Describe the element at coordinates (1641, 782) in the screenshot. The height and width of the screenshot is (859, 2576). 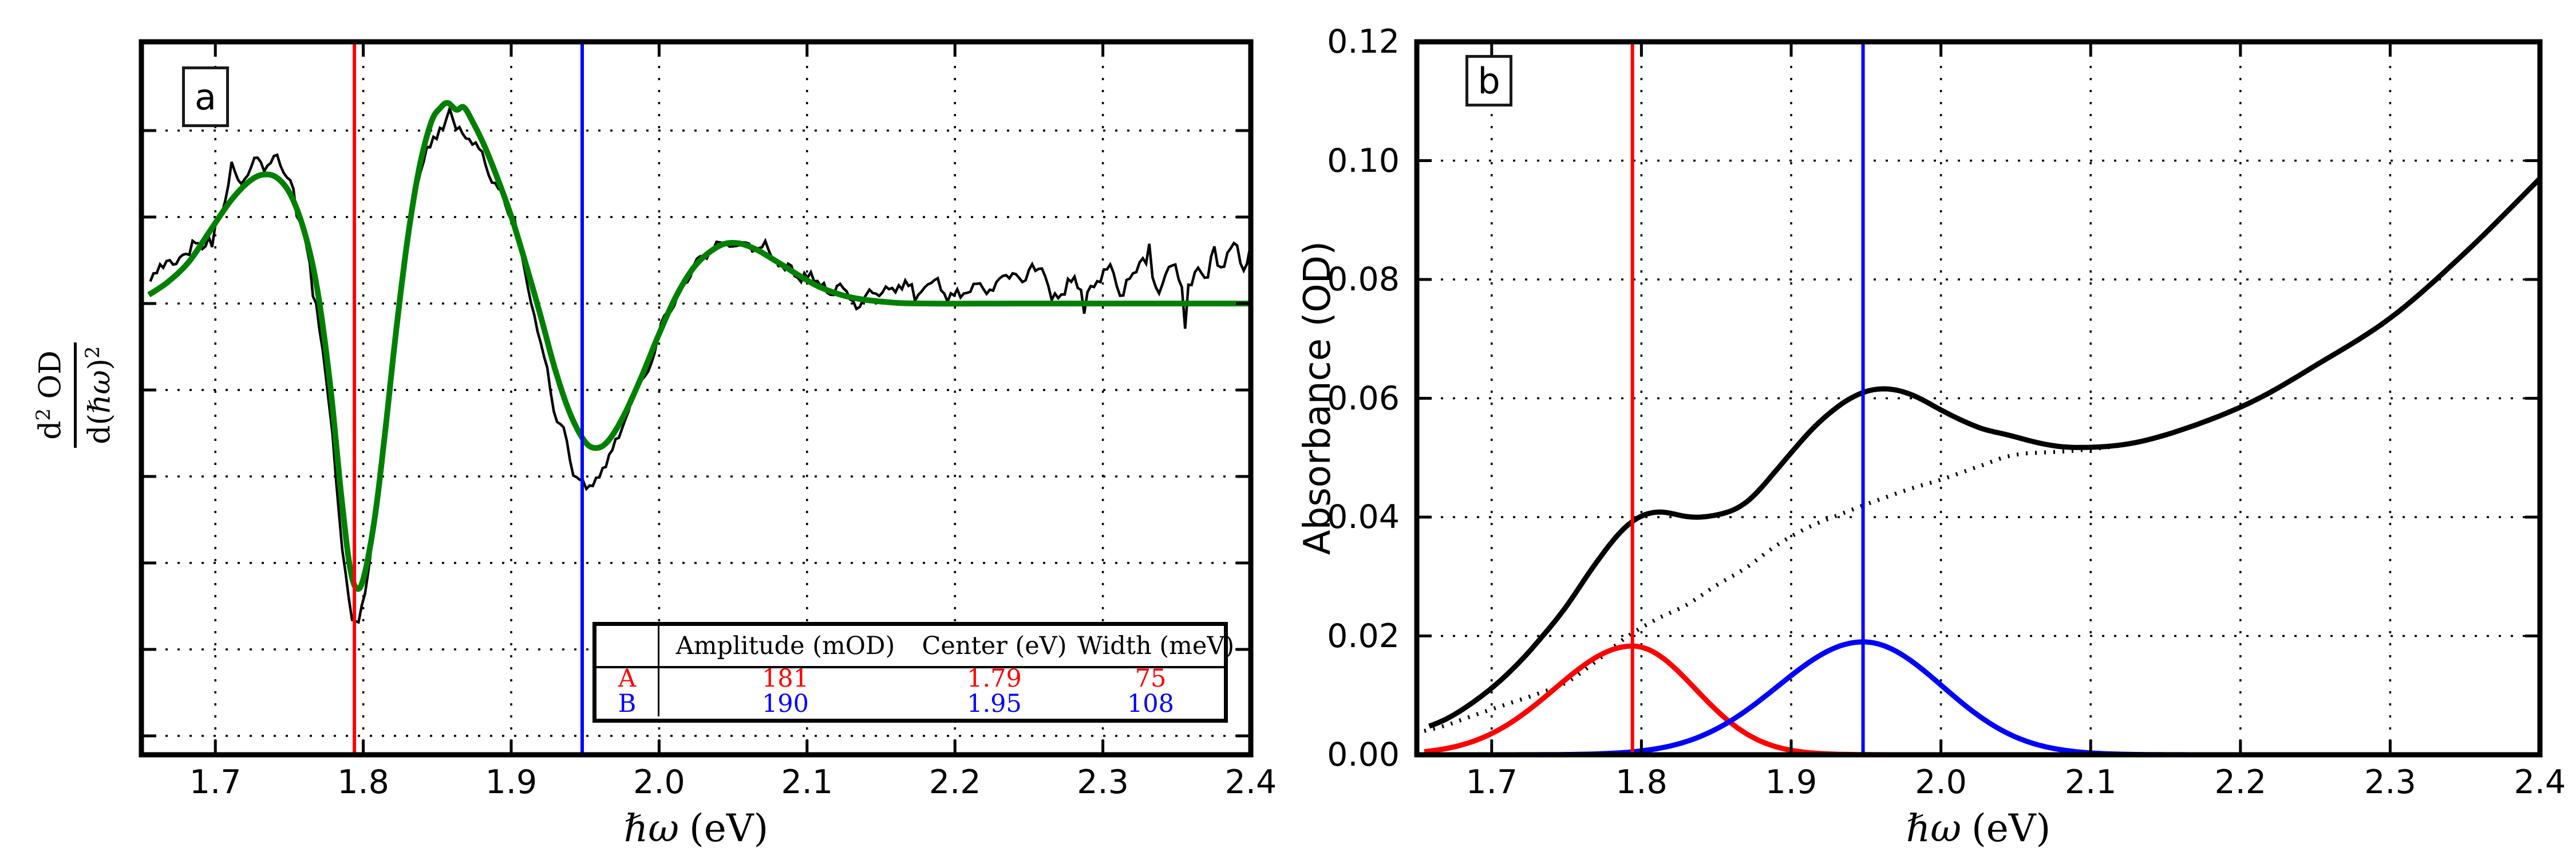
I see `x-tick-label-b: 1.8` at that location.